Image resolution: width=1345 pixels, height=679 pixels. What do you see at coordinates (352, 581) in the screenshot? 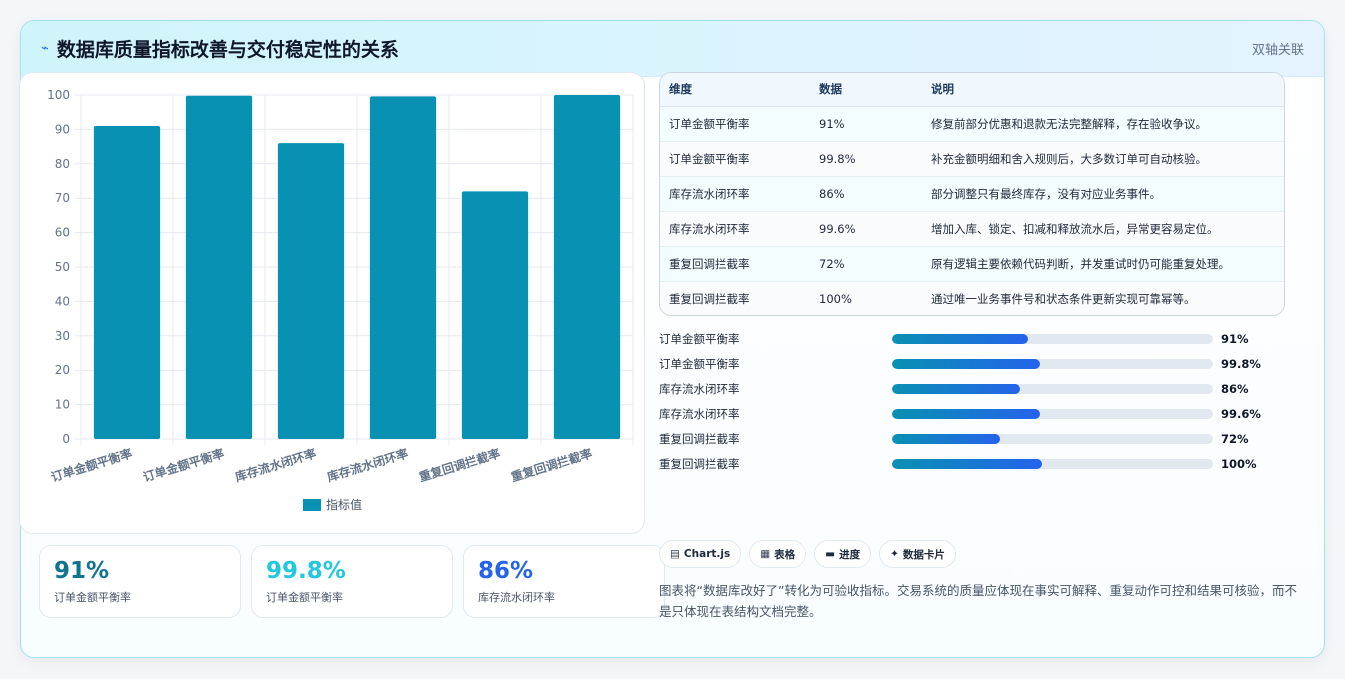
I see `stat-card-2: 99.8% 订单金额平衡率` at bounding box center [352, 581].